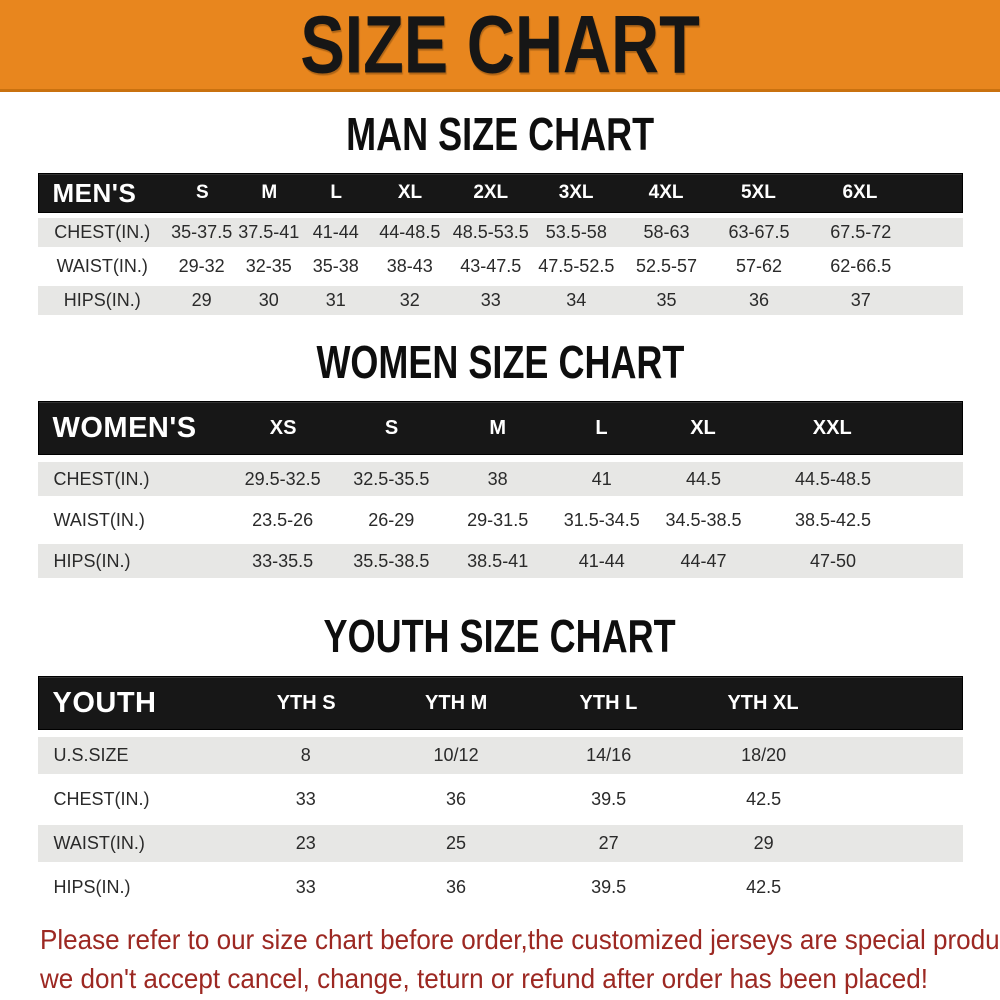  Describe the element at coordinates (832, 427) in the screenshot. I see `column-header: XXL` at that location.